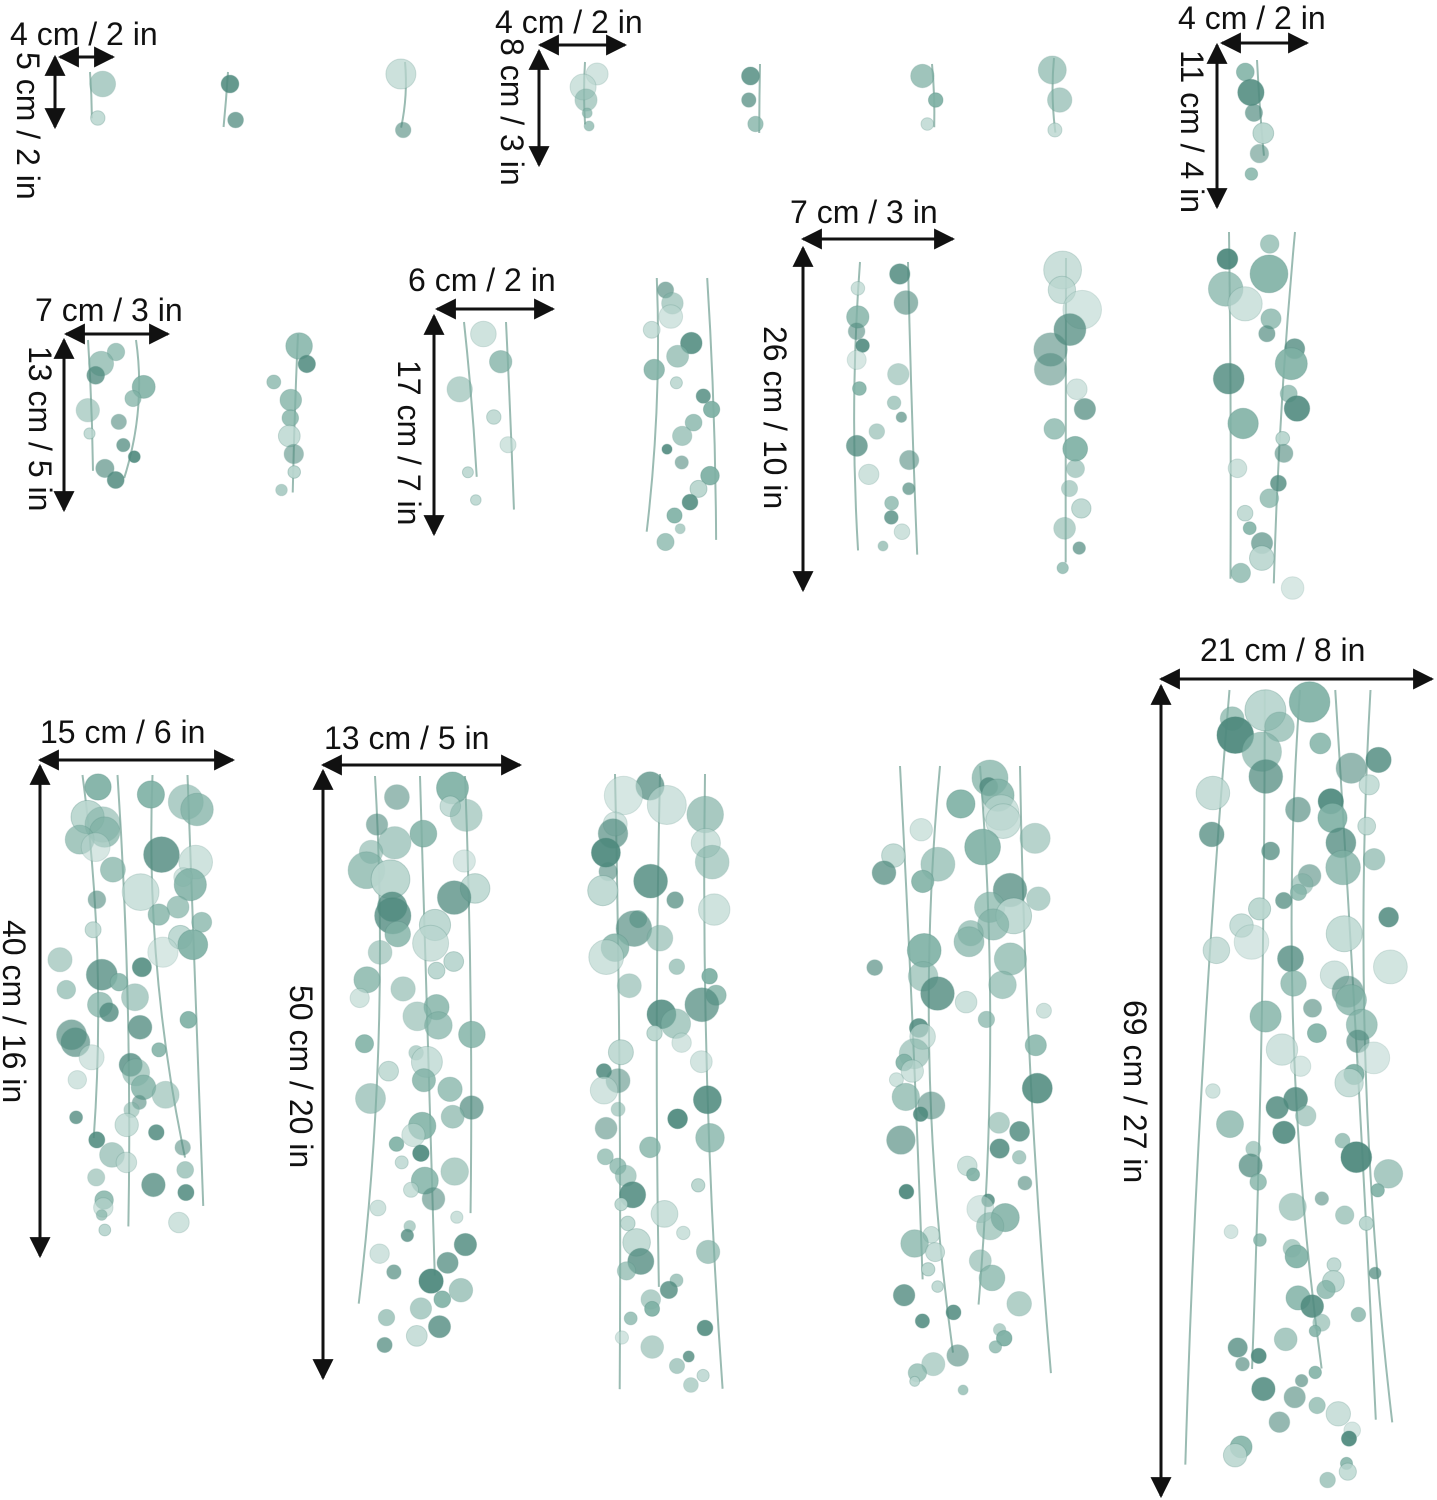 This screenshot has height=1500, width=1437. I want to click on height-label-d07: 40 cm / 16 in, so click(16, 1012).